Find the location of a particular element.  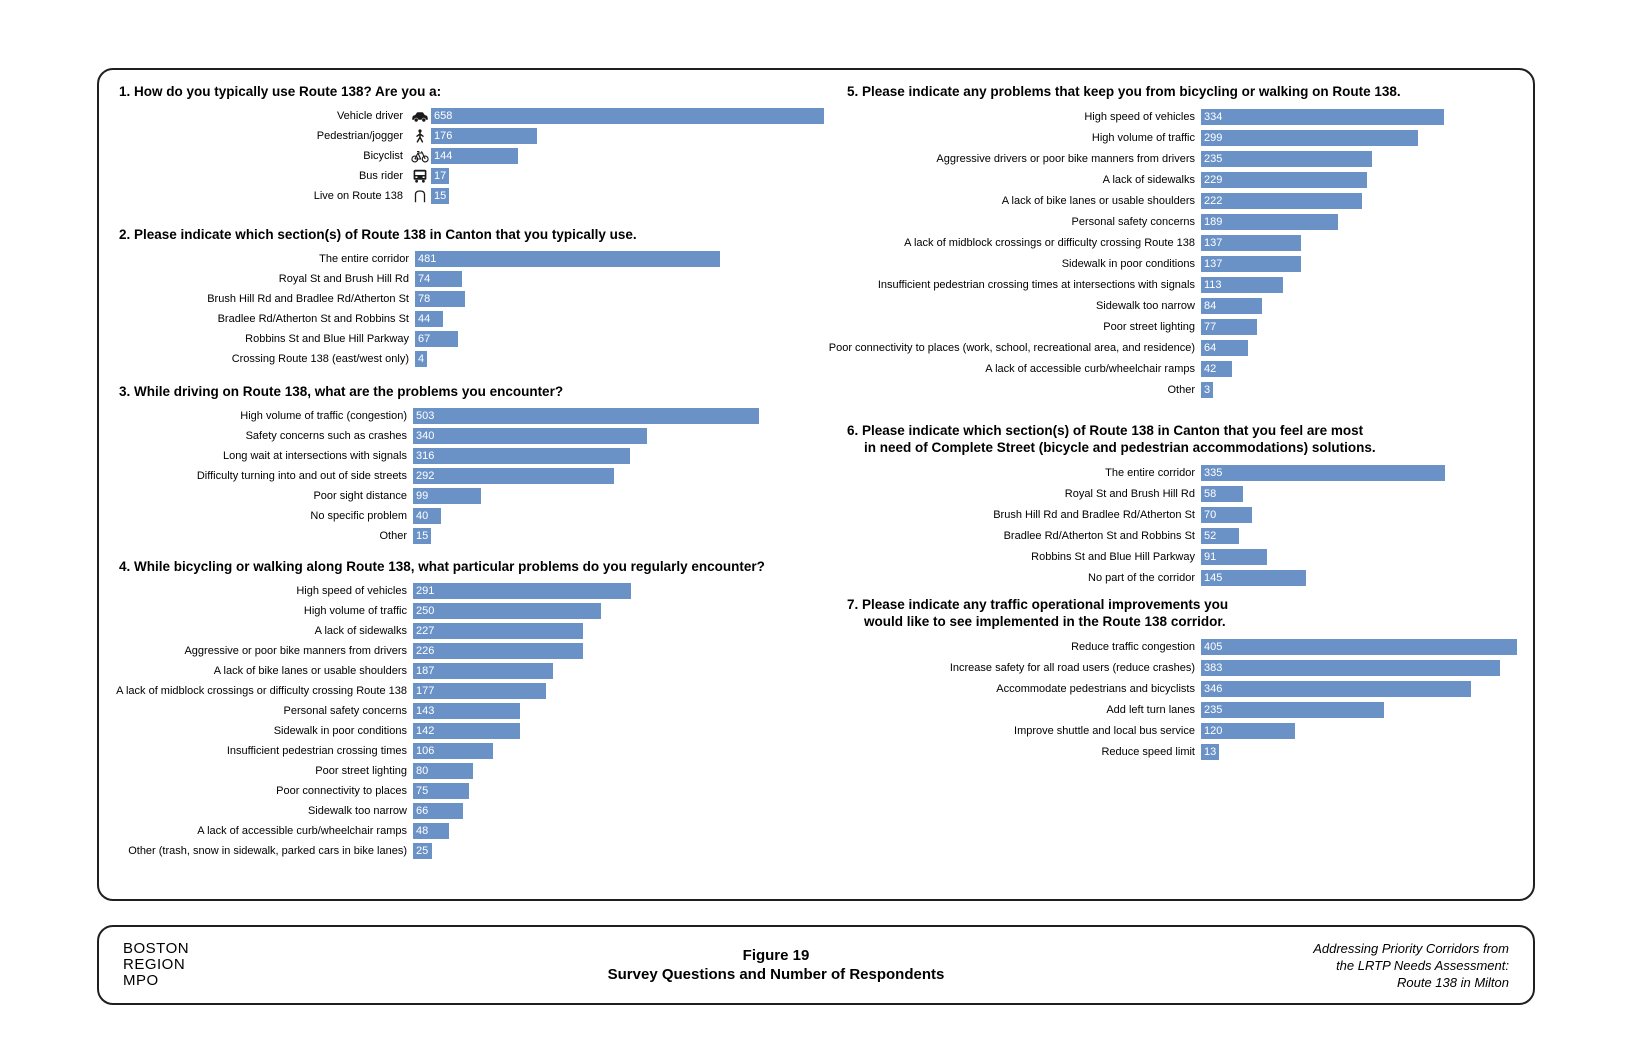

category-label: Crossing Route 138 (east/west only) is located at coordinates (267, 359).